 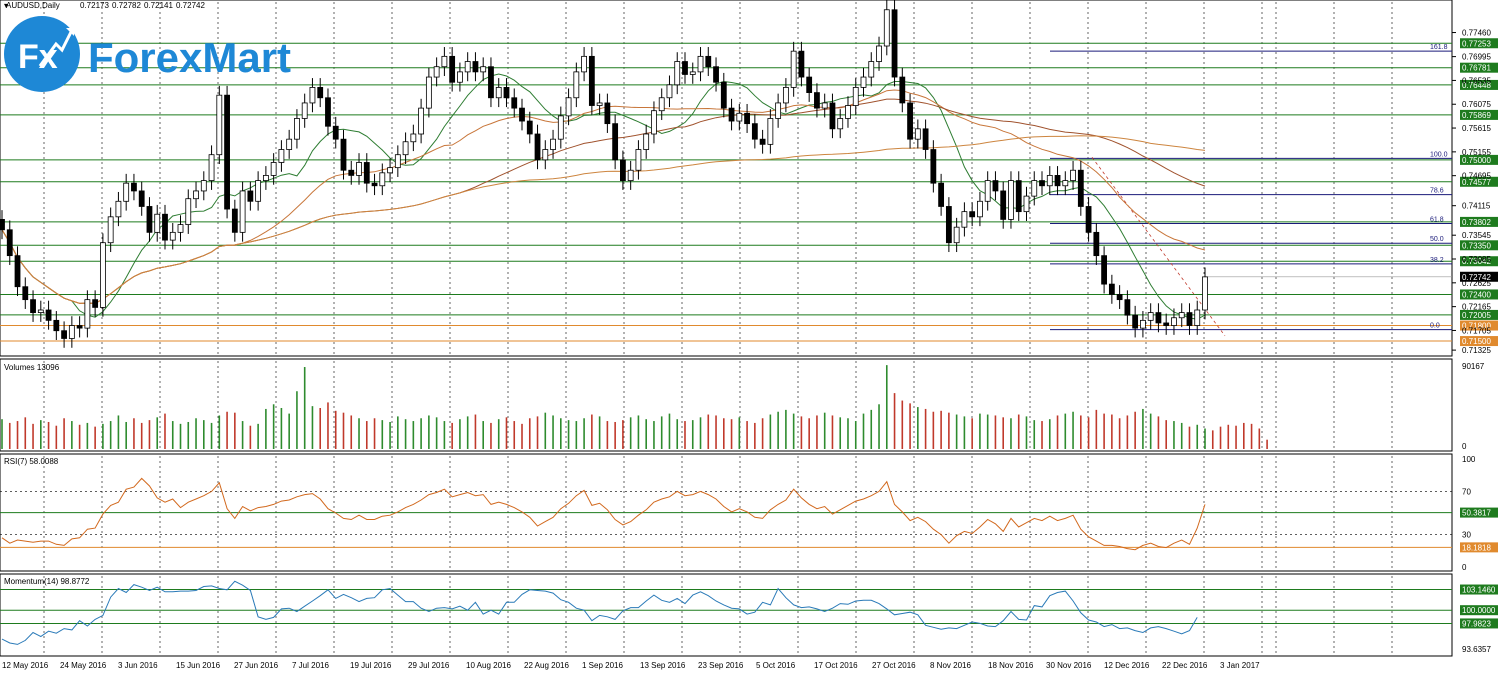 I want to click on price-tick-label: 0.72165, so click(x=1476, y=307).